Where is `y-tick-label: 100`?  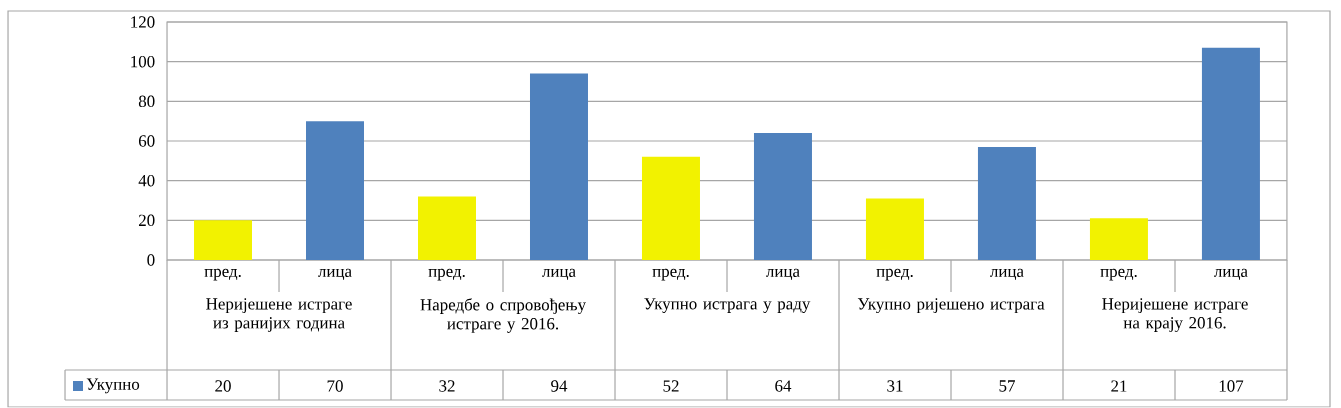
y-tick-label: 100 is located at coordinates (143, 62).